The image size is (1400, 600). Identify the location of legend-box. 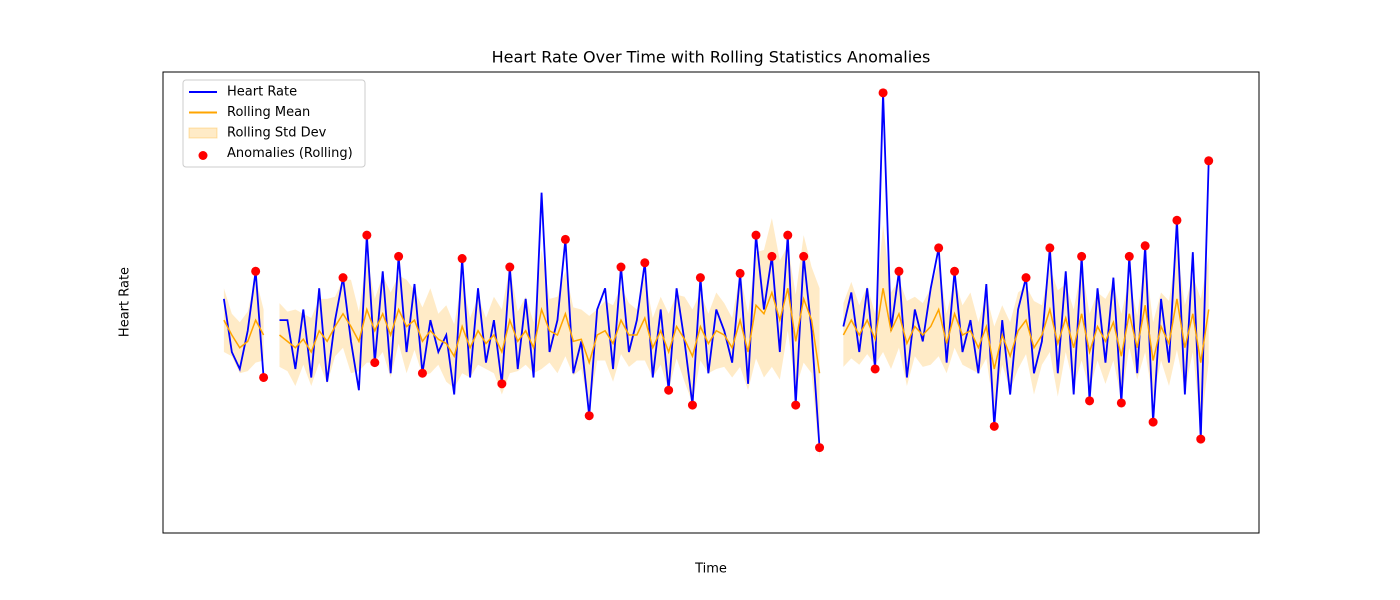
(274, 123).